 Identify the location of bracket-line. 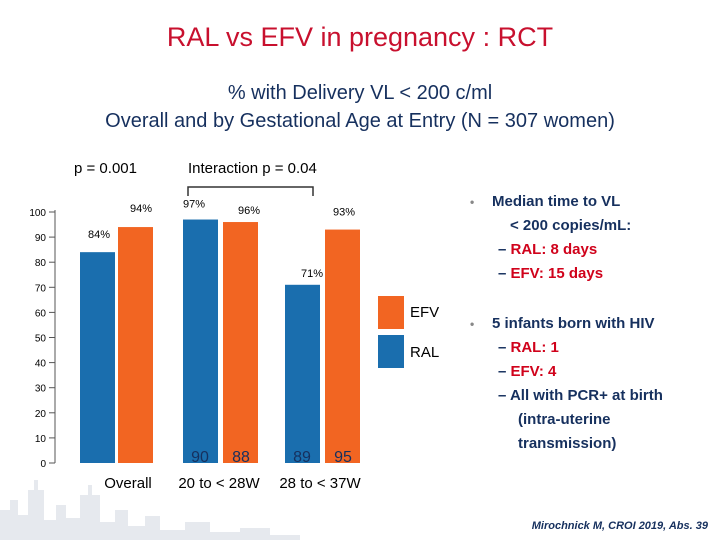
(250, 191).